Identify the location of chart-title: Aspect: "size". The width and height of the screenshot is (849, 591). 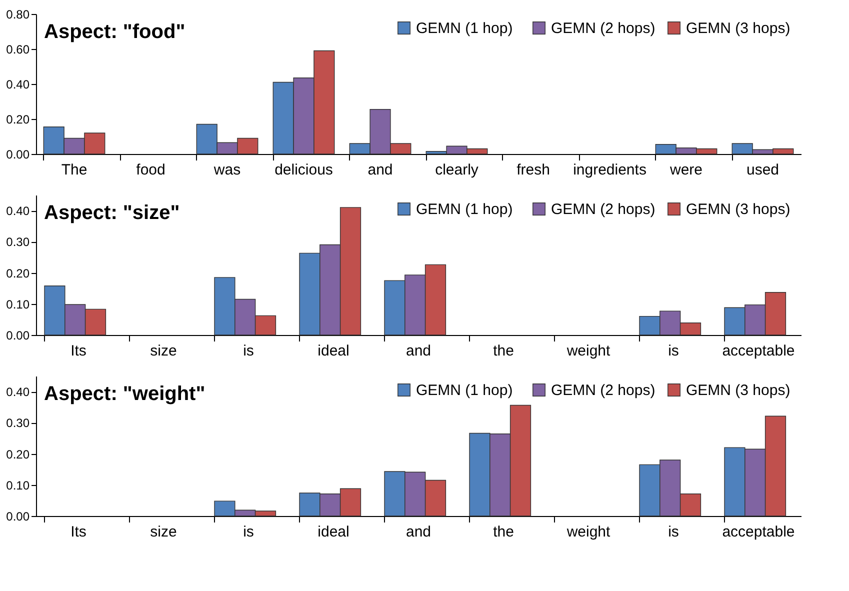
(112, 213).